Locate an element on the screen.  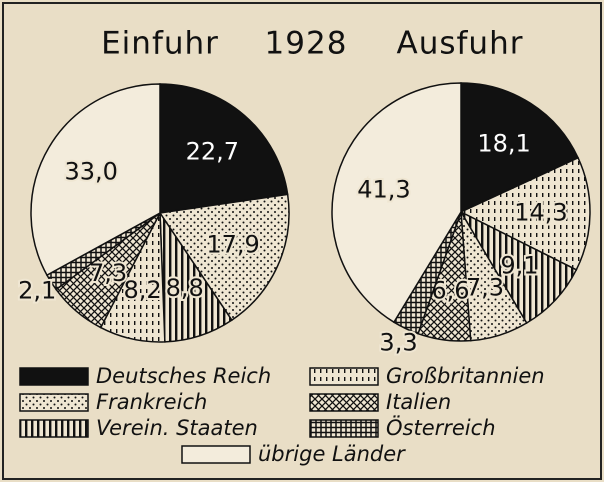
value-label: 41,3 is located at coordinates (383, 189).